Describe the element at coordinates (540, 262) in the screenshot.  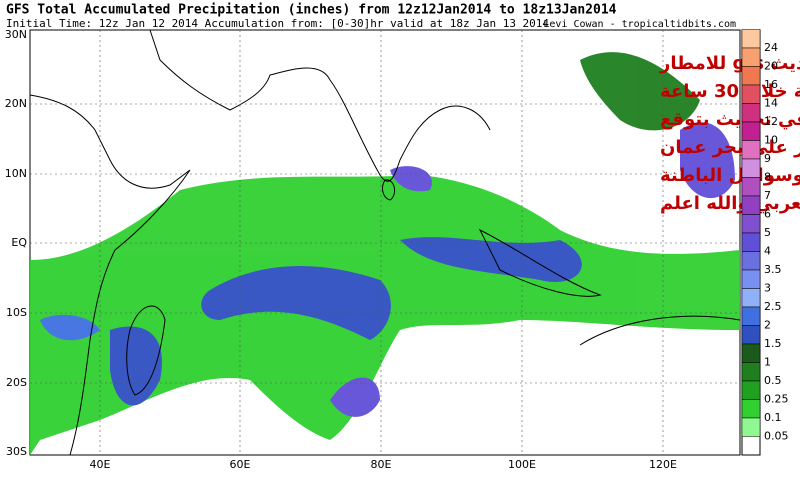
I see `sumatra-java` at that location.